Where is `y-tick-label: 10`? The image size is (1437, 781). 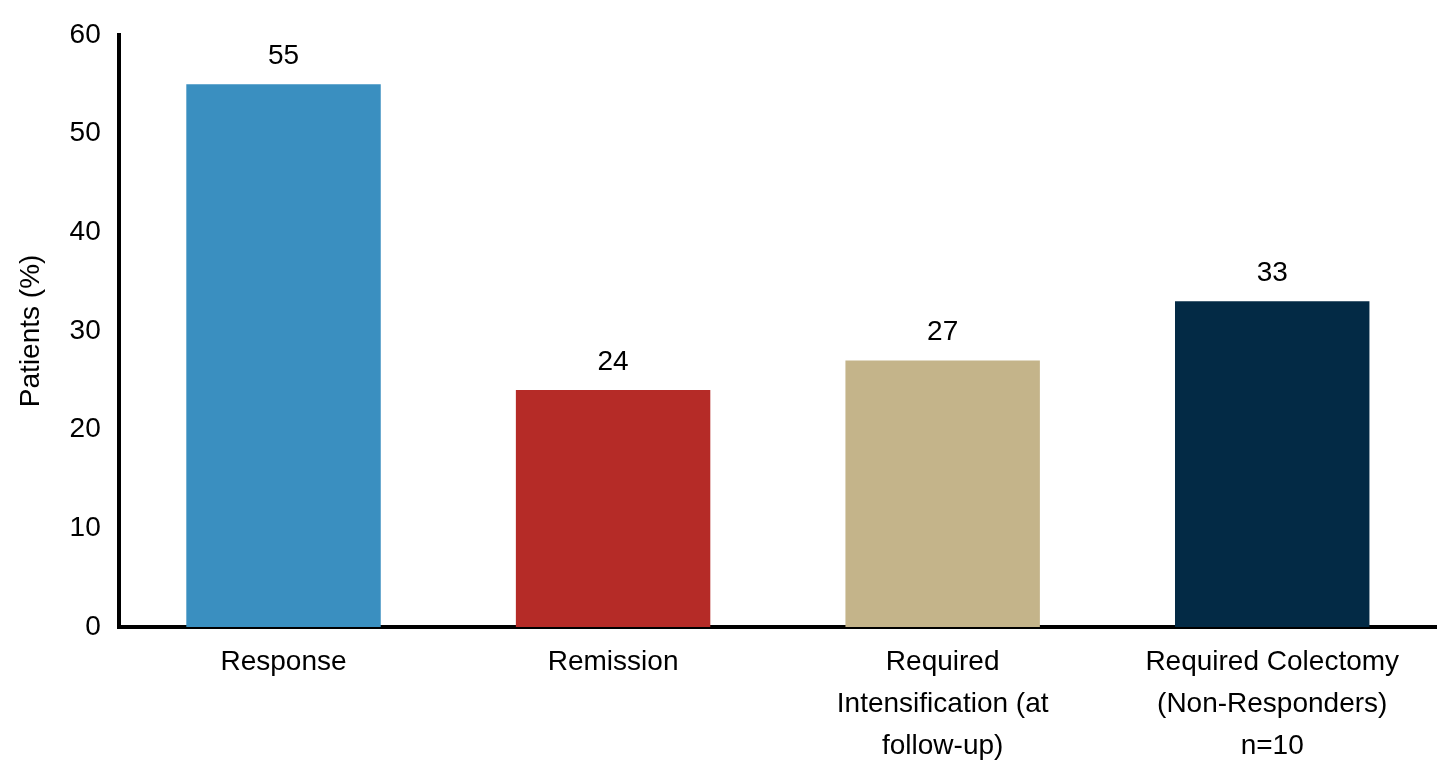
y-tick-label: 10 is located at coordinates (85, 527).